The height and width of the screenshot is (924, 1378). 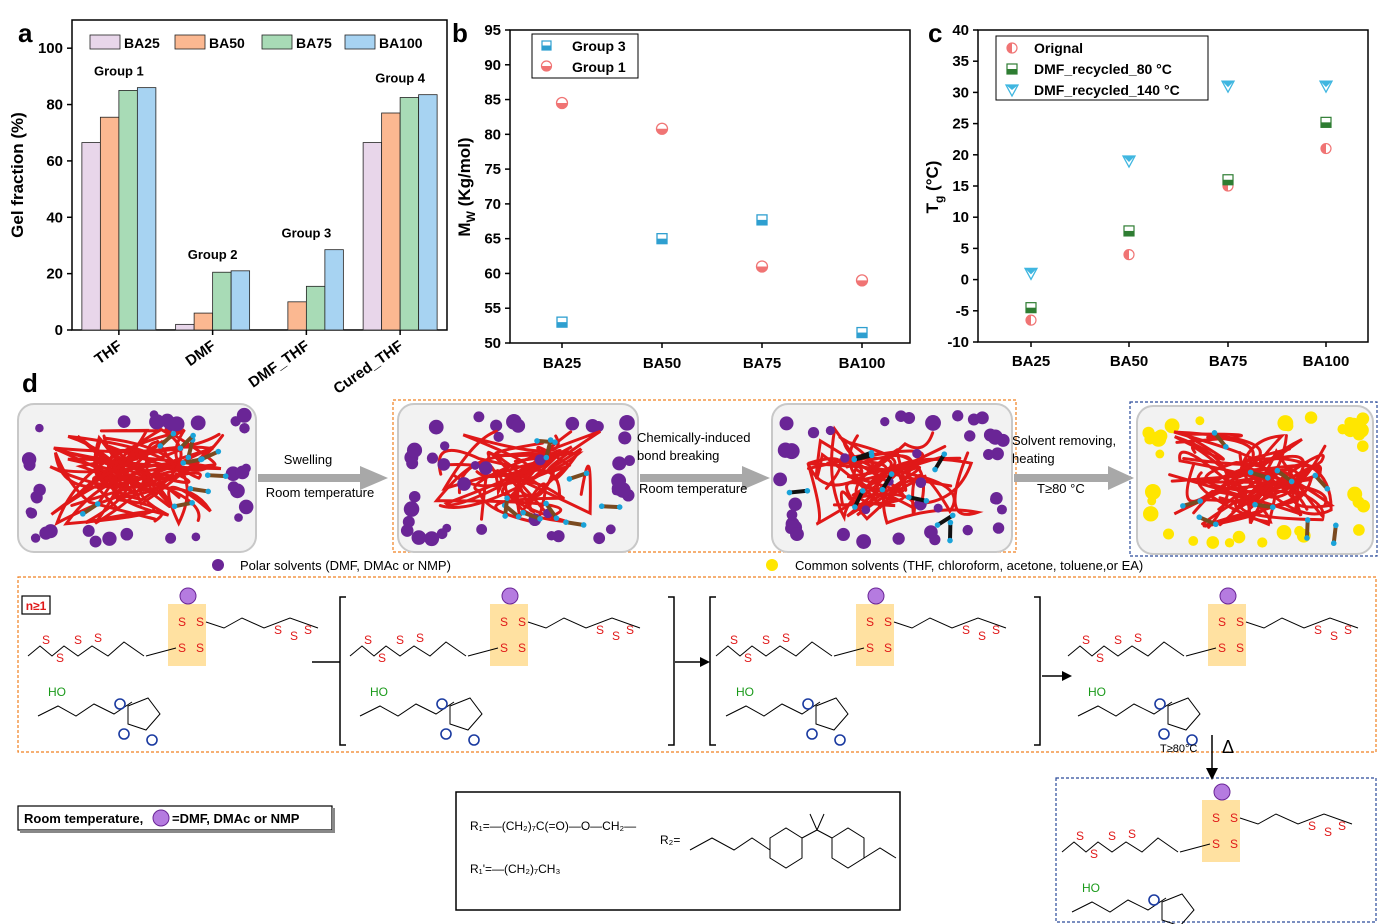 What do you see at coordinates (492, 204) in the screenshot?
I see `y-tick-label-b: 70` at bounding box center [492, 204].